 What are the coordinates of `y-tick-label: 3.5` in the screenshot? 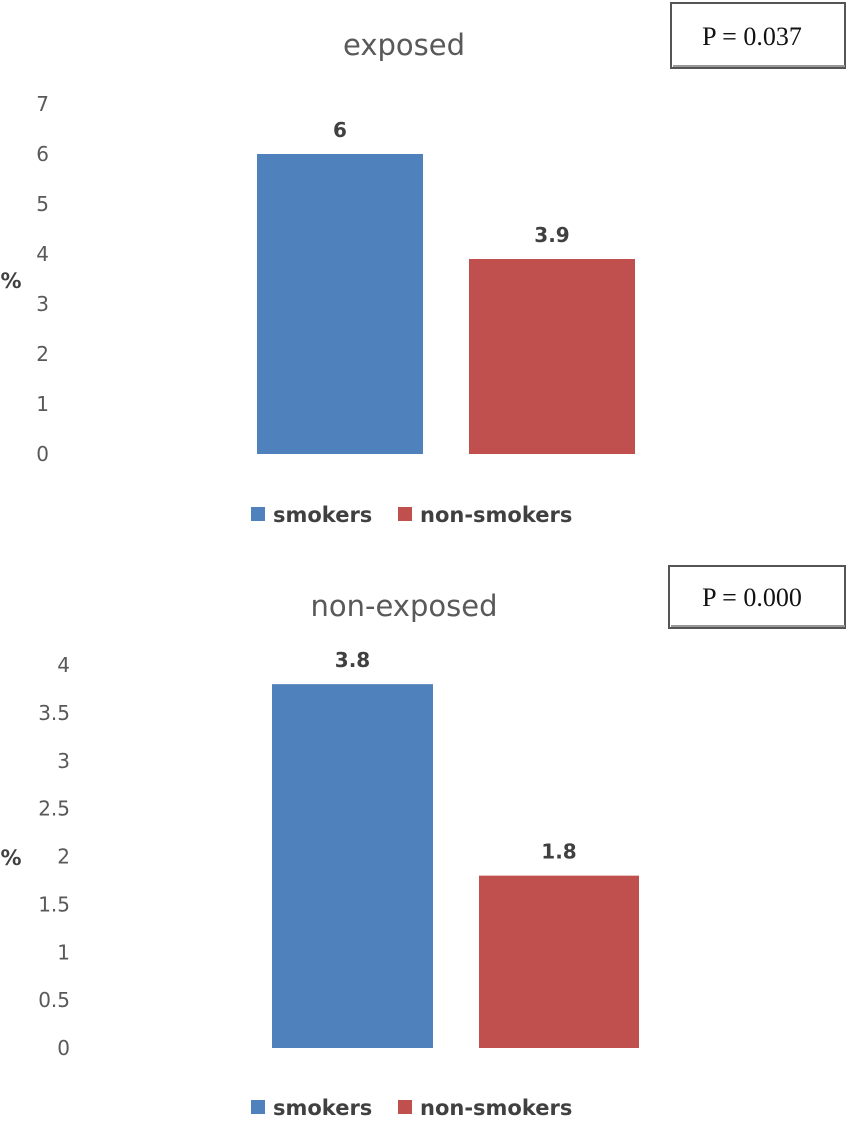 It's located at (54, 713).